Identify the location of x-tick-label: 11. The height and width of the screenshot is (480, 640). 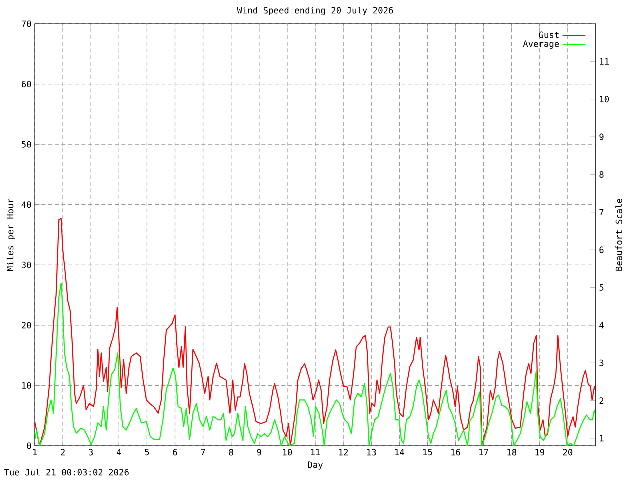
(315, 452).